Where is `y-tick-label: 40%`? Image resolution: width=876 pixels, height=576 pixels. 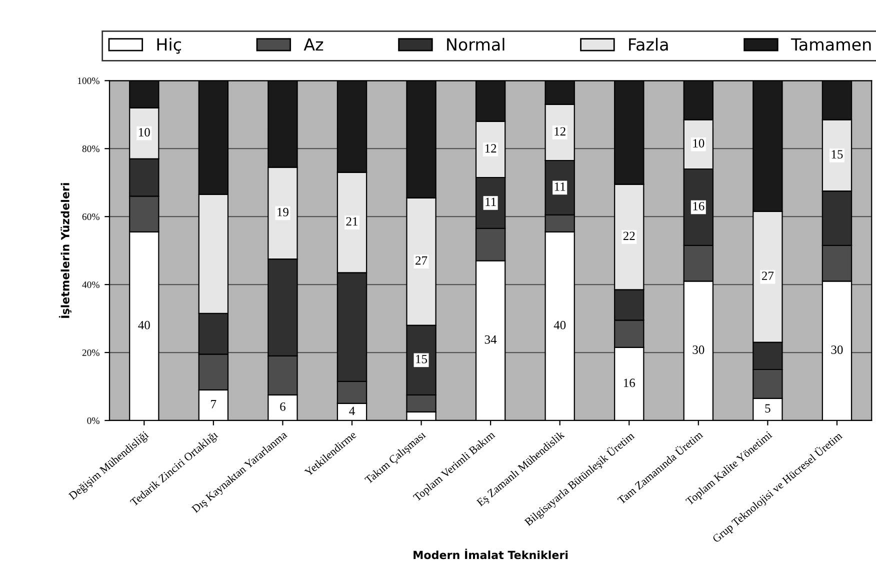
y-tick-label: 40% is located at coordinates (91, 284).